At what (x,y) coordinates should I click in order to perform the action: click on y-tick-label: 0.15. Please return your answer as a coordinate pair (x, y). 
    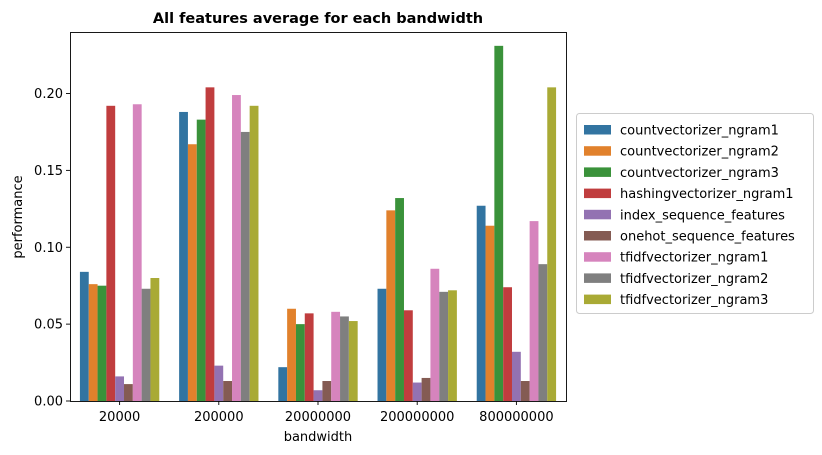
    Looking at the image, I should click on (48, 171).